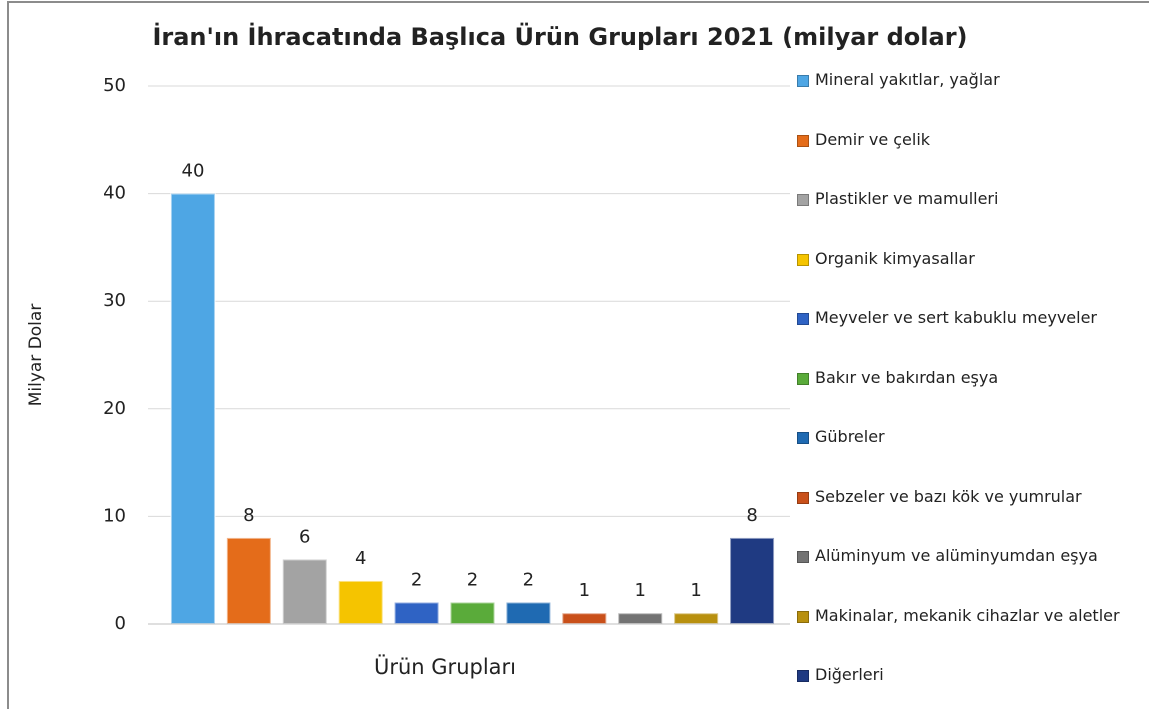 The image size is (1149, 709). I want to click on legend-item: Mineral yakıtlar, yağlar, so click(967, 80).